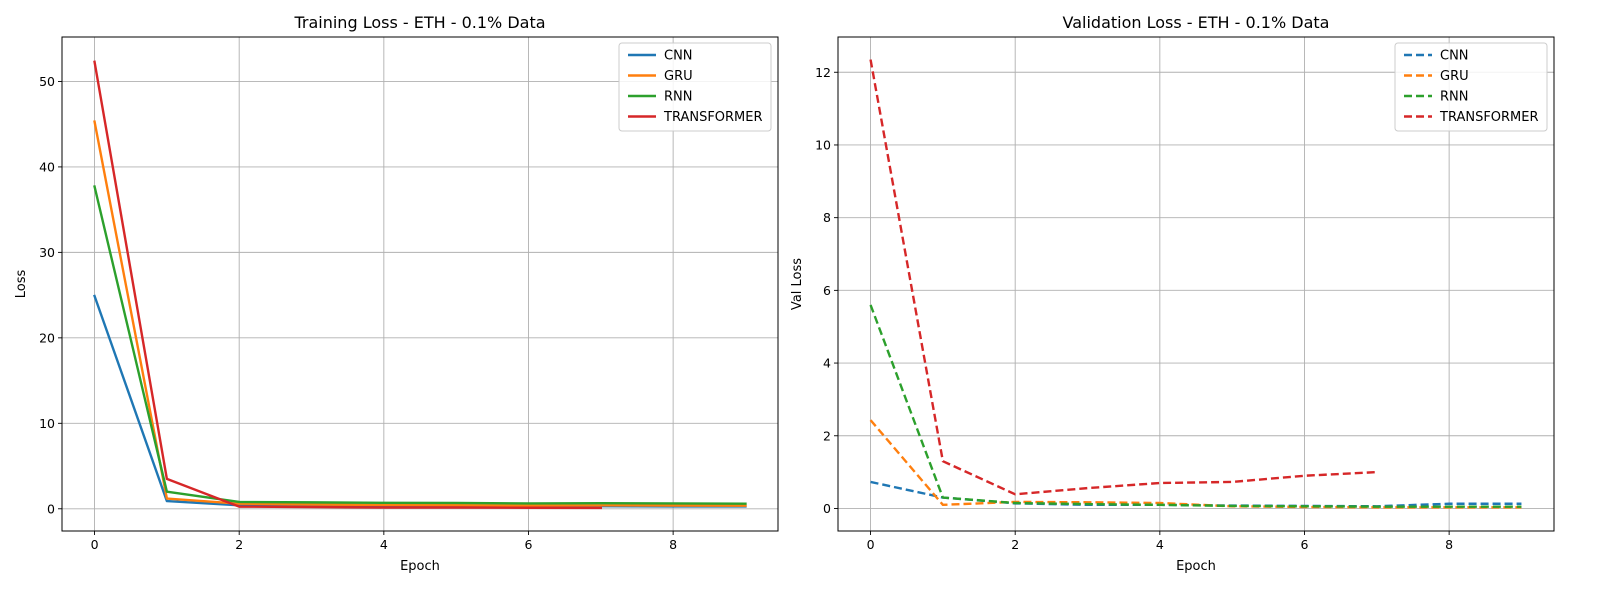 The width and height of the screenshot is (1600, 600). What do you see at coordinates (823, 72) in the screenshot?
I see `y-tick-label: 12` at bounding box center [823, 72].